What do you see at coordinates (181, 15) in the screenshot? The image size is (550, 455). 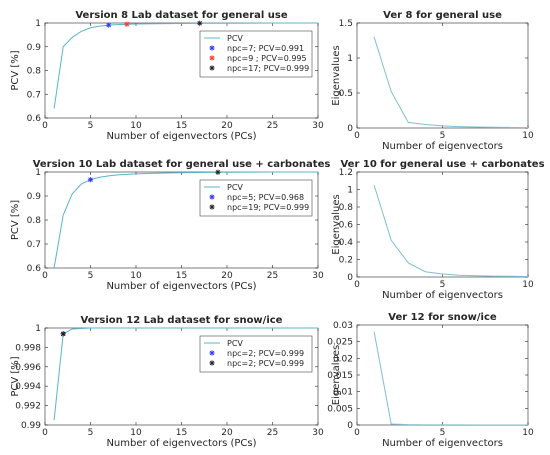 I see `chart-title: Version 8 Lab dataset for general use` at bounding box center [181, 15].